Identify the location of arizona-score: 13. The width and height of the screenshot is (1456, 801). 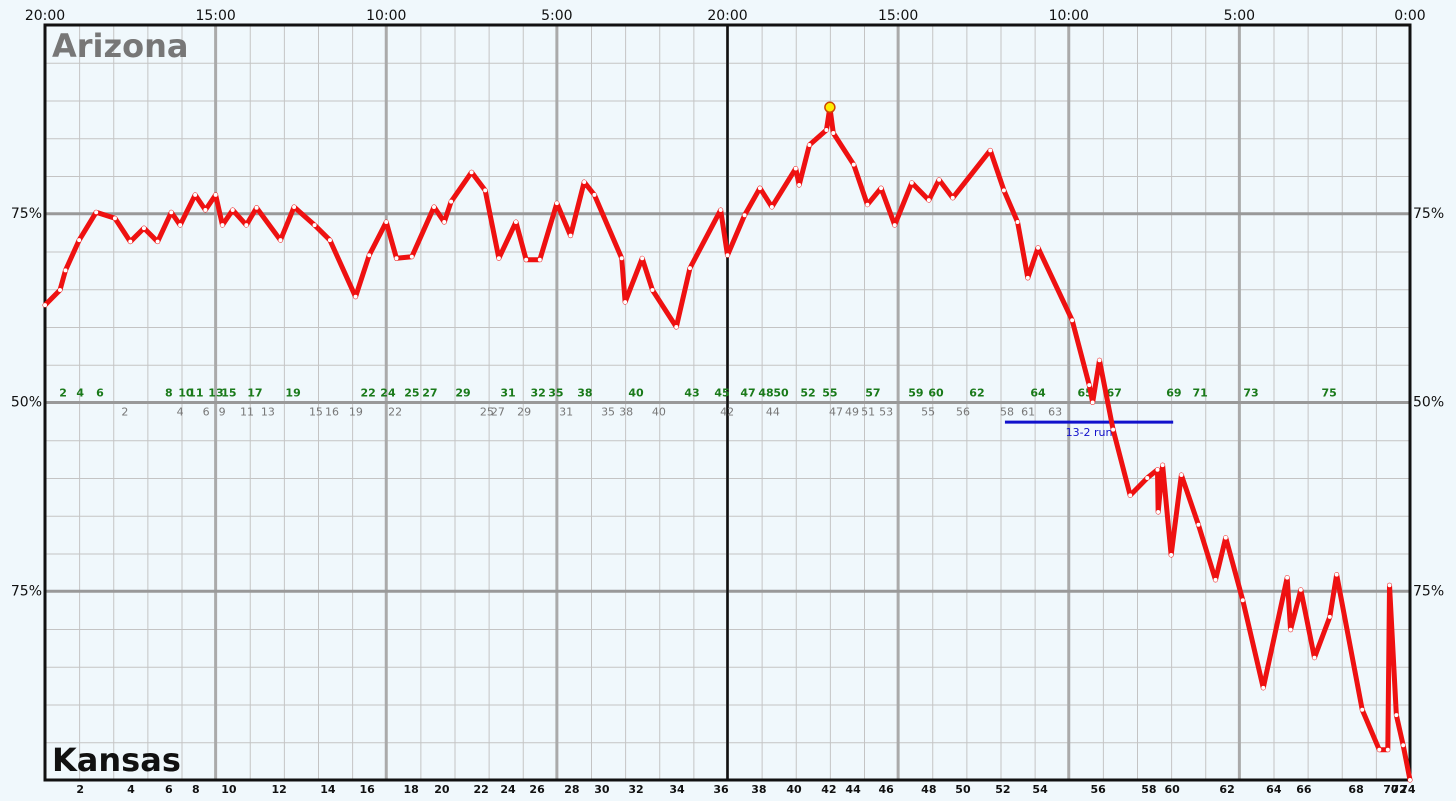
(215, 393).